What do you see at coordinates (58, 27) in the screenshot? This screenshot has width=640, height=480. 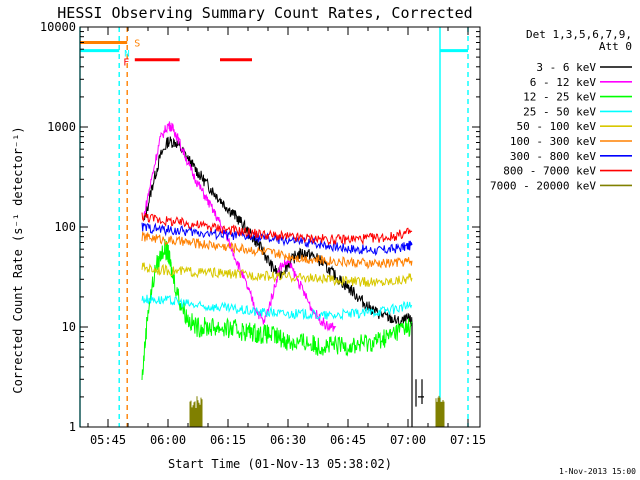 I see `y-tick-label-4: 10000` at bounding box center [58, 27].